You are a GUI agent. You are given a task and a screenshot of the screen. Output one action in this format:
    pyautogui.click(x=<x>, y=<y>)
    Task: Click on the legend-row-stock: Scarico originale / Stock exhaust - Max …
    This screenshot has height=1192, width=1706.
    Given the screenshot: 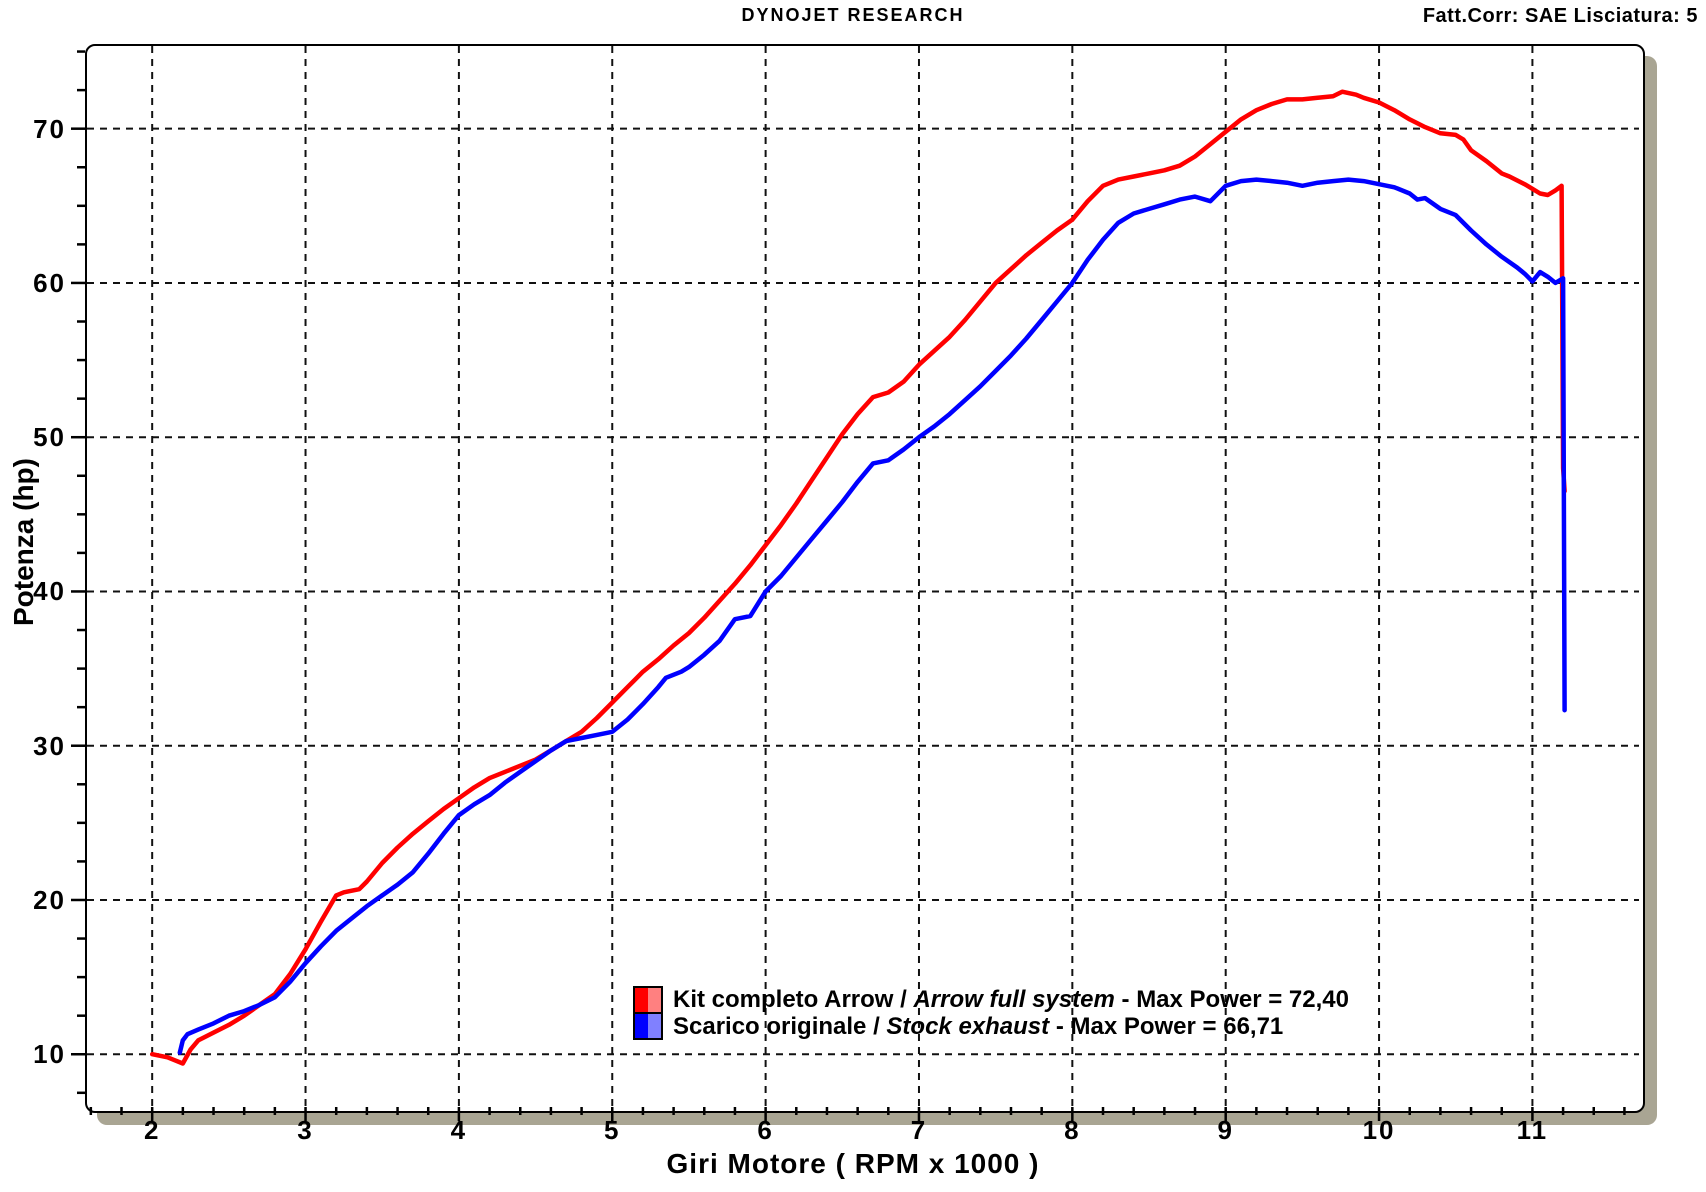 What is the action you would take?
    pyautogui.click(x=1011, y=1026)
    